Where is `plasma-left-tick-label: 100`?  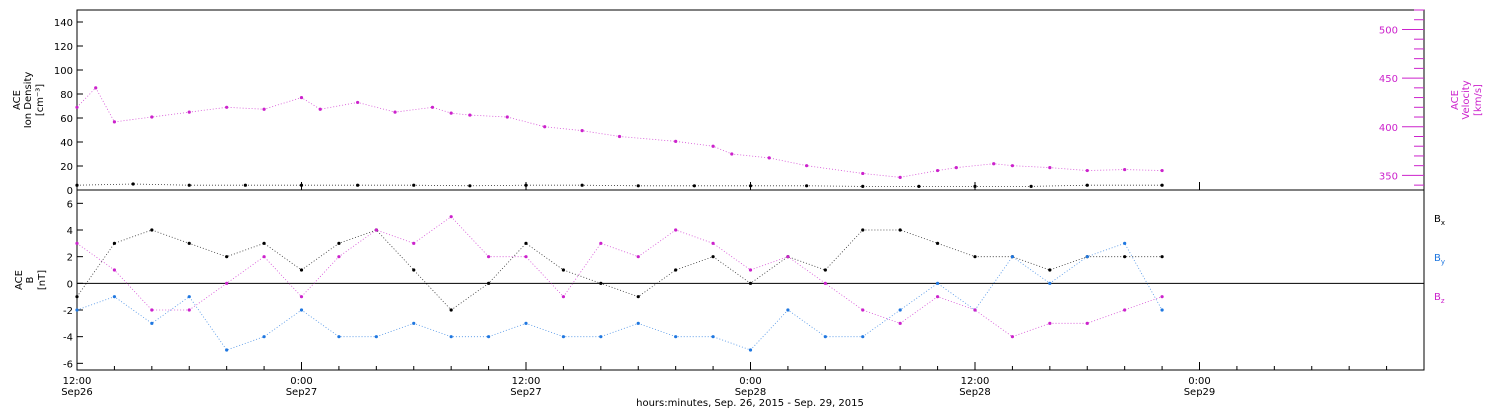 plasma-left-tick-label: 100 is located at coordinates (63, 71).